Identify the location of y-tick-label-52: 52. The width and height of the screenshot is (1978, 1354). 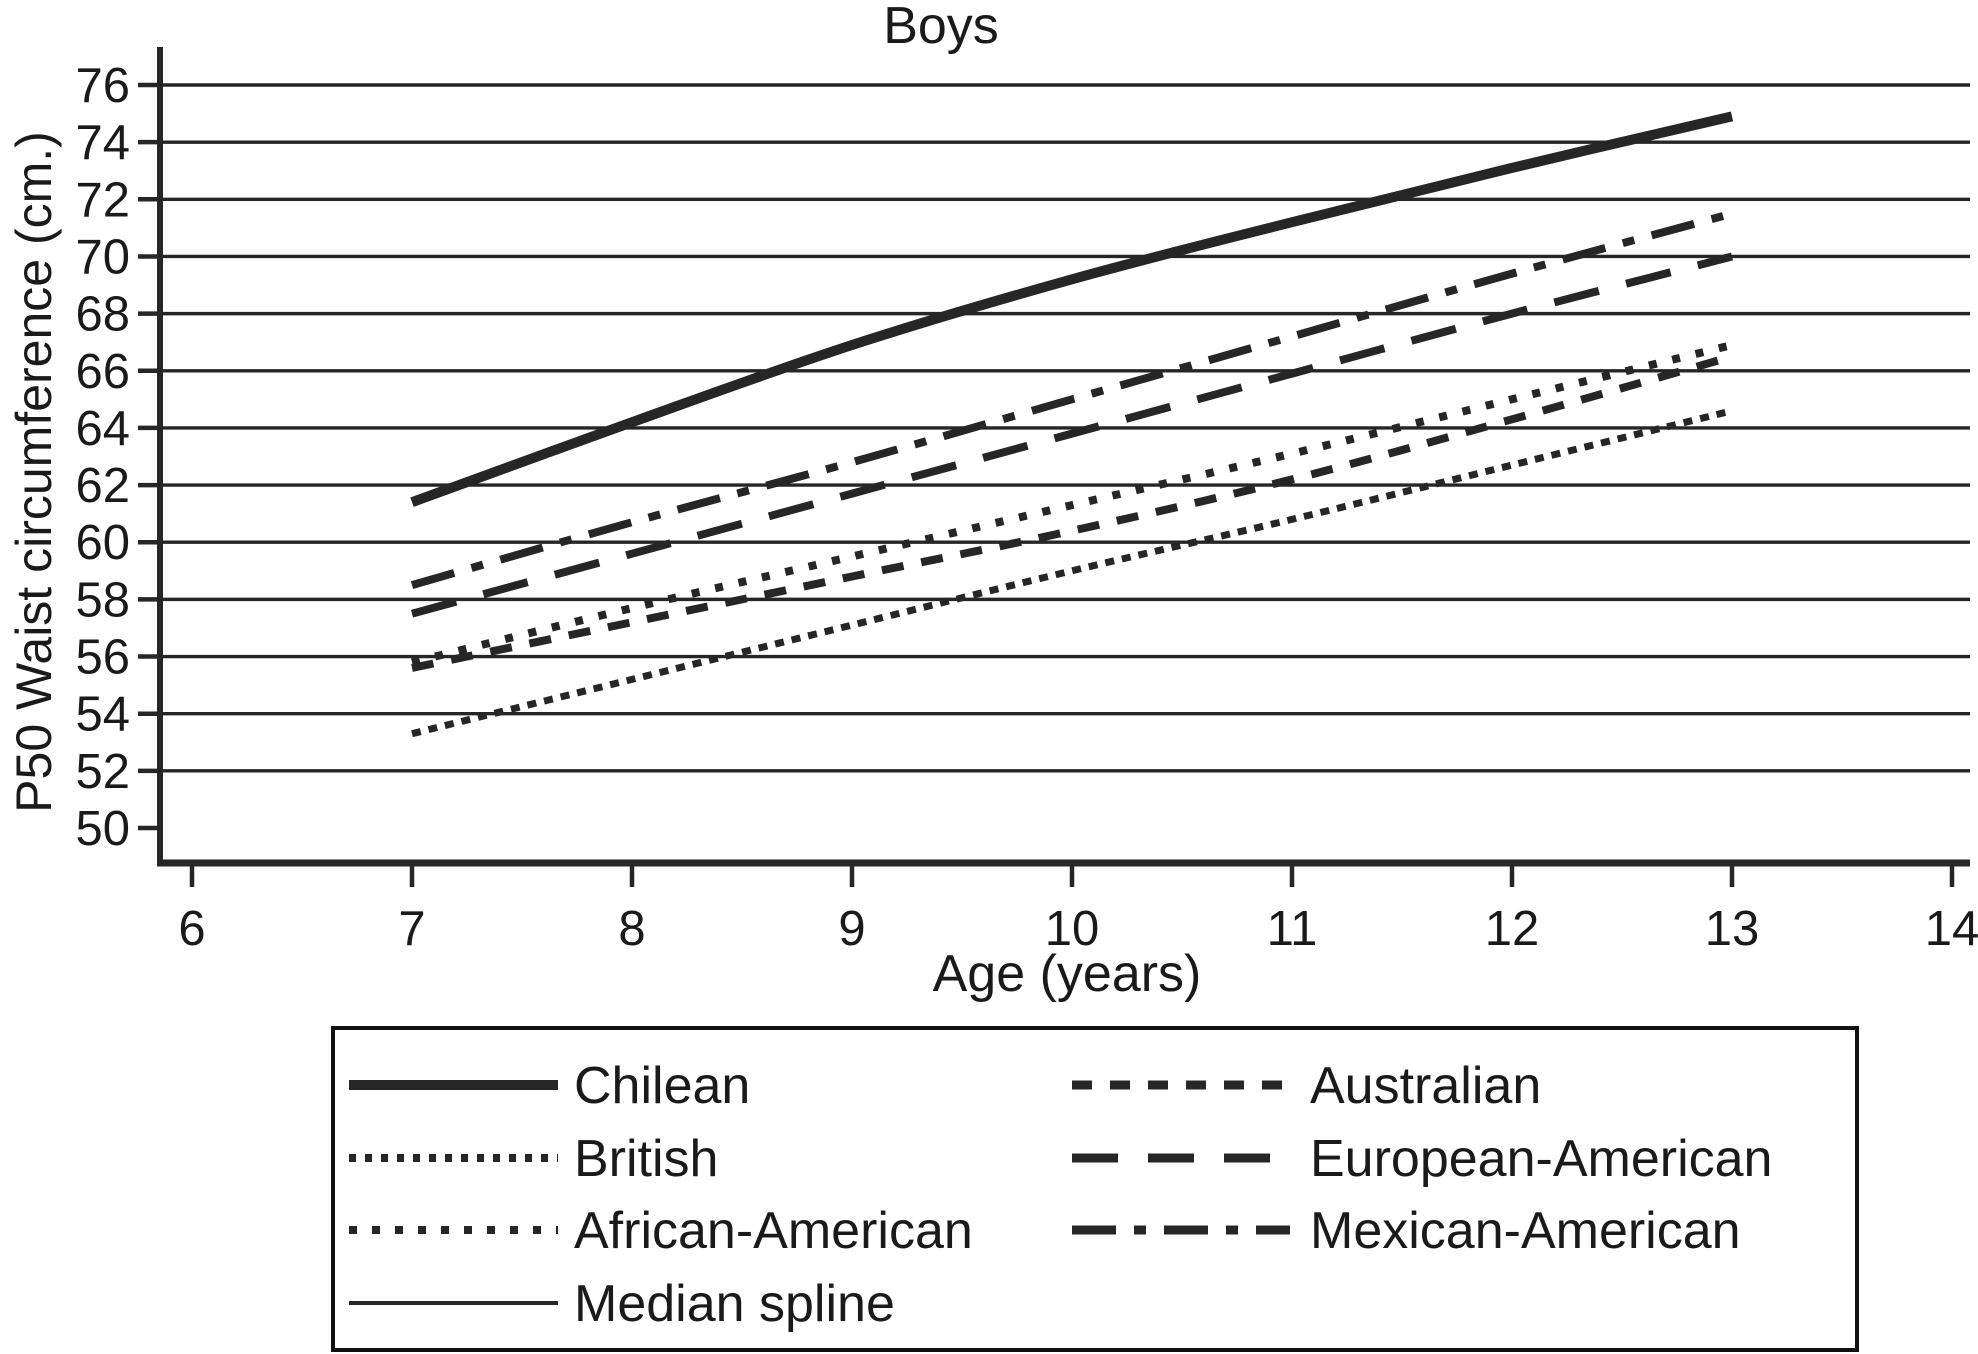
(102, 772).